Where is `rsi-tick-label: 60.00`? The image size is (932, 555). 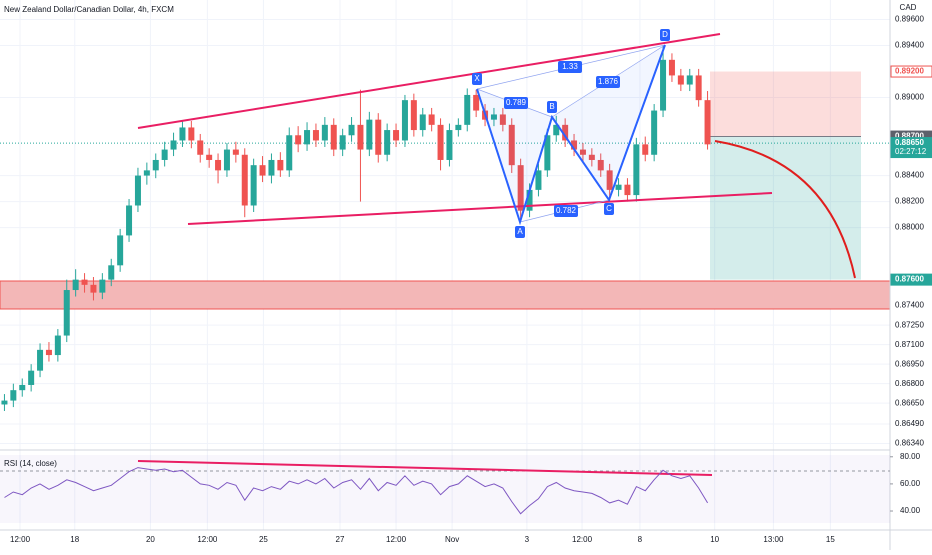 rsi-tick-label: 60.00 is located at coordinates (910, 483).